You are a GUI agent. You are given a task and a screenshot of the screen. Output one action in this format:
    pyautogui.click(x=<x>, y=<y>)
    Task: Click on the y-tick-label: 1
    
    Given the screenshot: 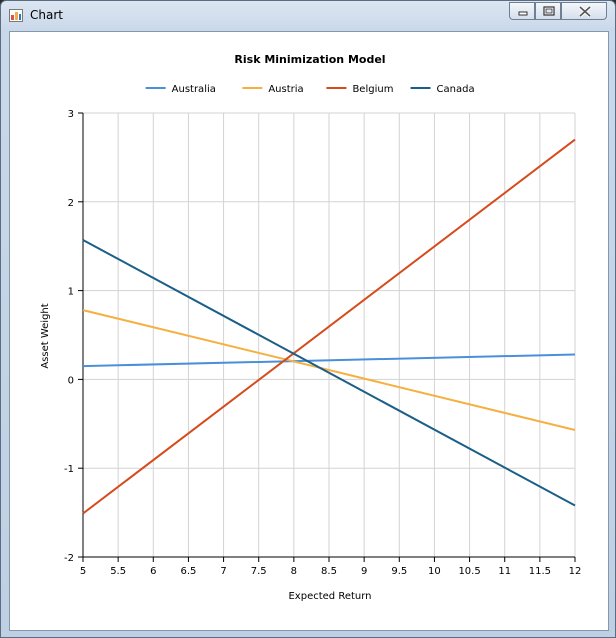 What is the action you would take?
    pyautogui.click(x=71, y=292)
    